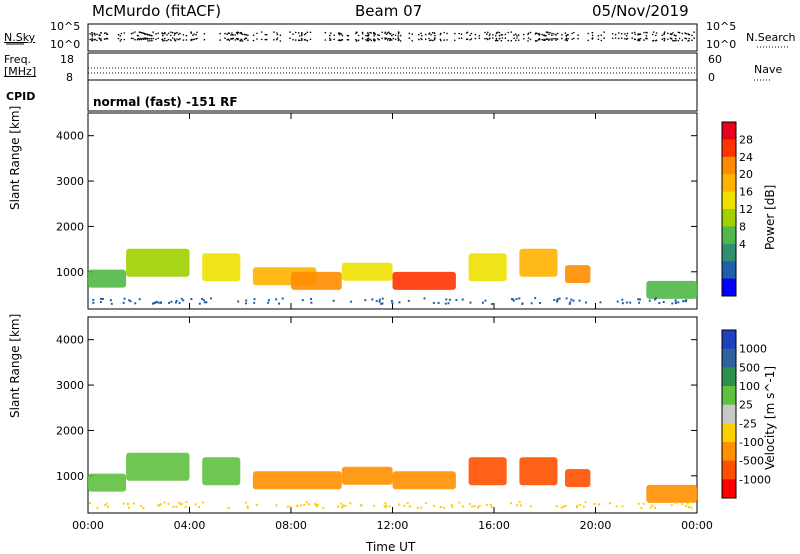  I want to click on colorbar-tick-label: 24, so click(746, 157).